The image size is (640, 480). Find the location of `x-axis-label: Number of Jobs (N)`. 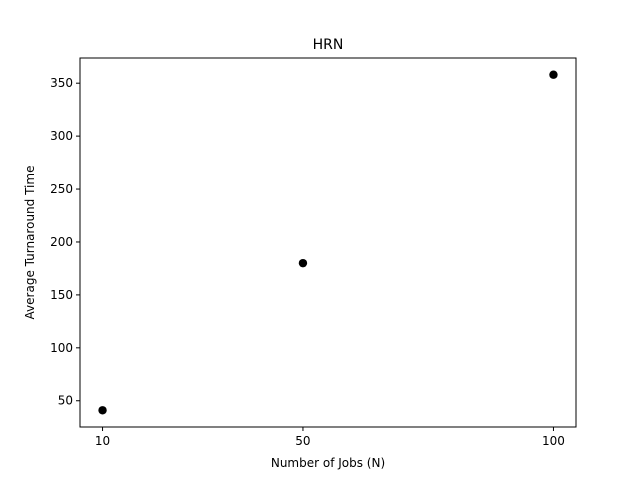

x-axis-label: Number of Jobs (N) is located at coordinates (328, 463).